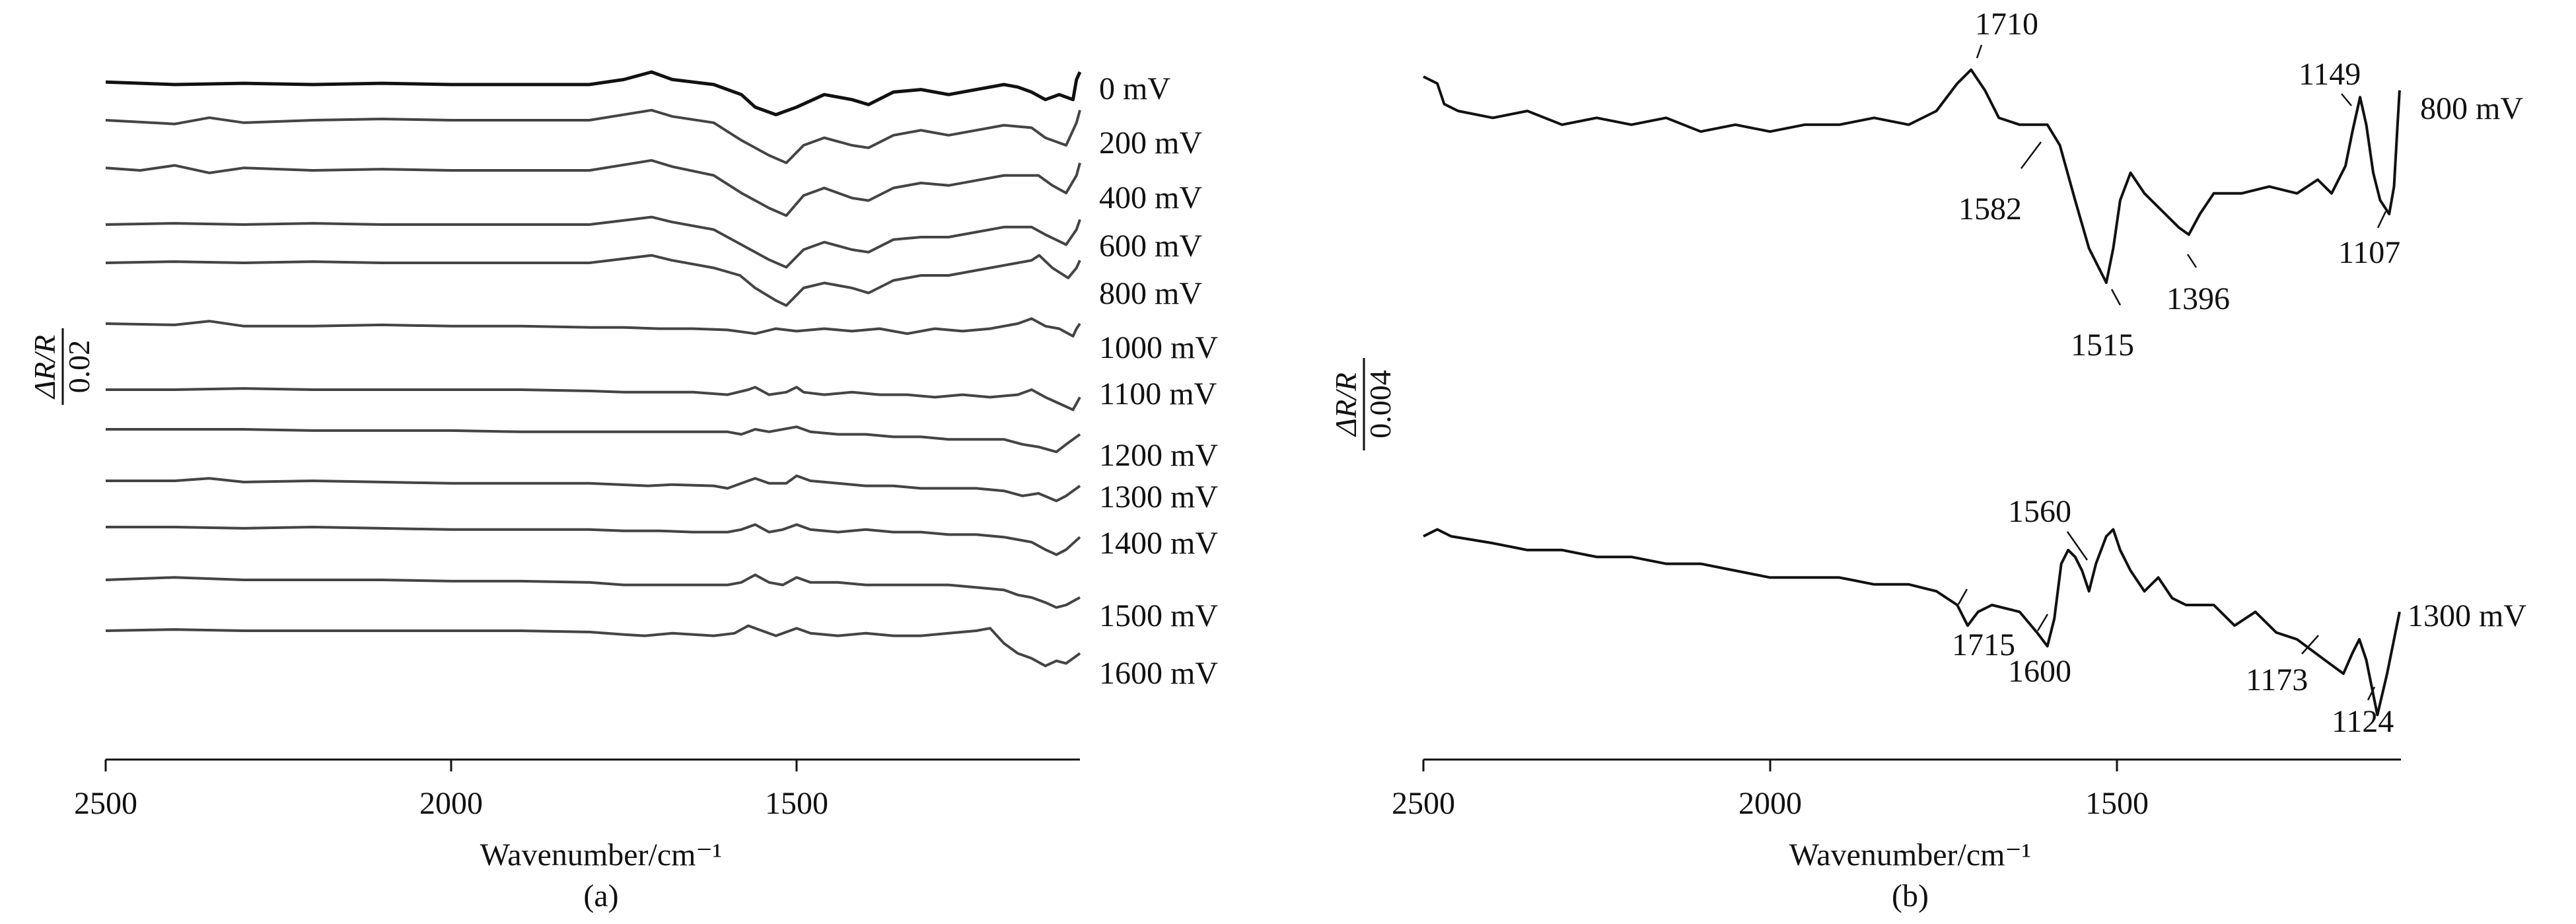  Describe the element at coordinates (1150, 143) in the screenshot. I see `panel-a-series-label-1: 200 mV` at that location.